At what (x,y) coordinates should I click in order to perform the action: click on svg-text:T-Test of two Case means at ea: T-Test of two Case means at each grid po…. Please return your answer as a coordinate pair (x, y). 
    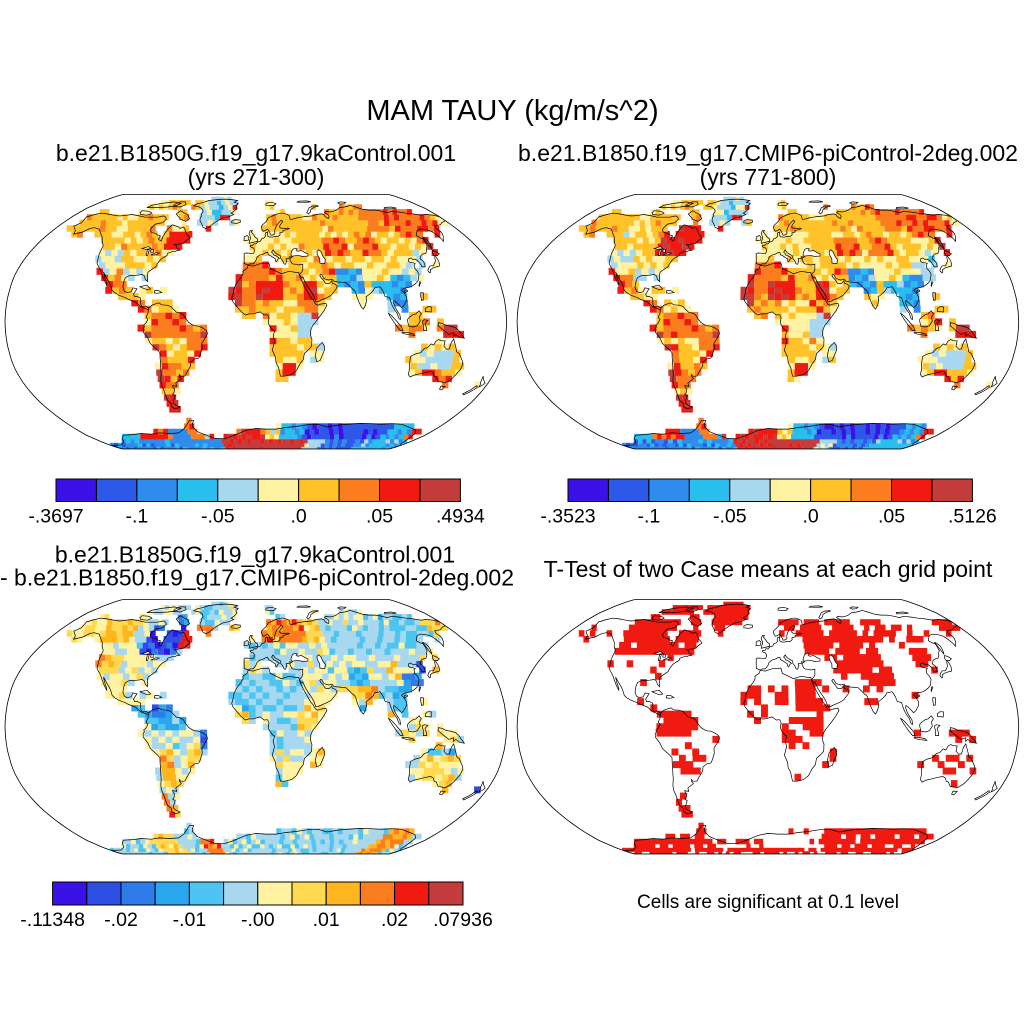
    Looking at the image, I should click on (768, 569).